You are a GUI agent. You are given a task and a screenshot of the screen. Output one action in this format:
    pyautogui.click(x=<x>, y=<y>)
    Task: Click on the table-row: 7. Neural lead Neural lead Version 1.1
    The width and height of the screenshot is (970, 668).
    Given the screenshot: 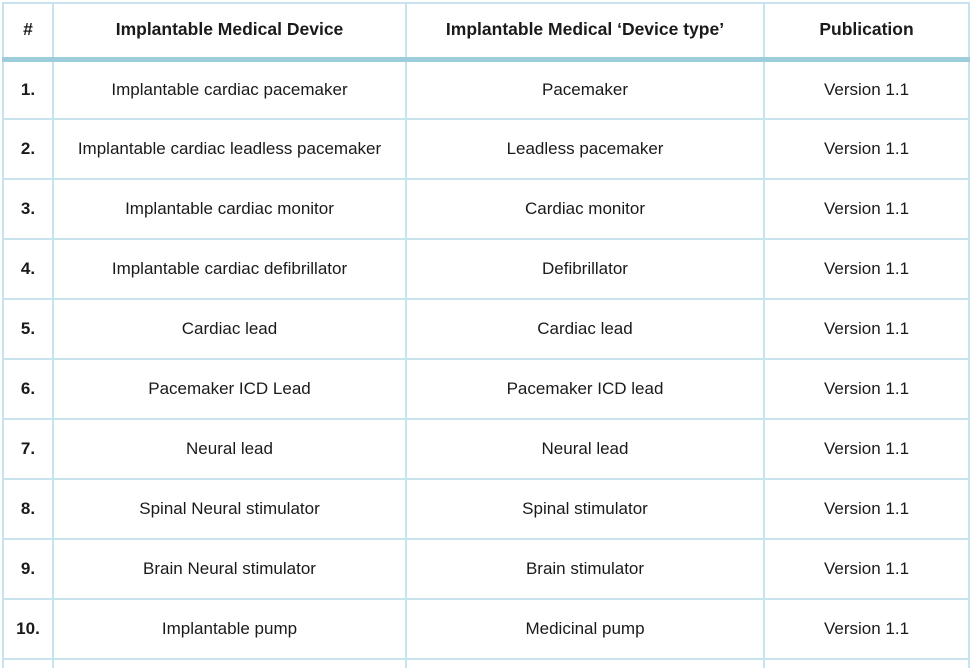 What is the action you would take?
    pyautogui.click(x=486, y=449)
    